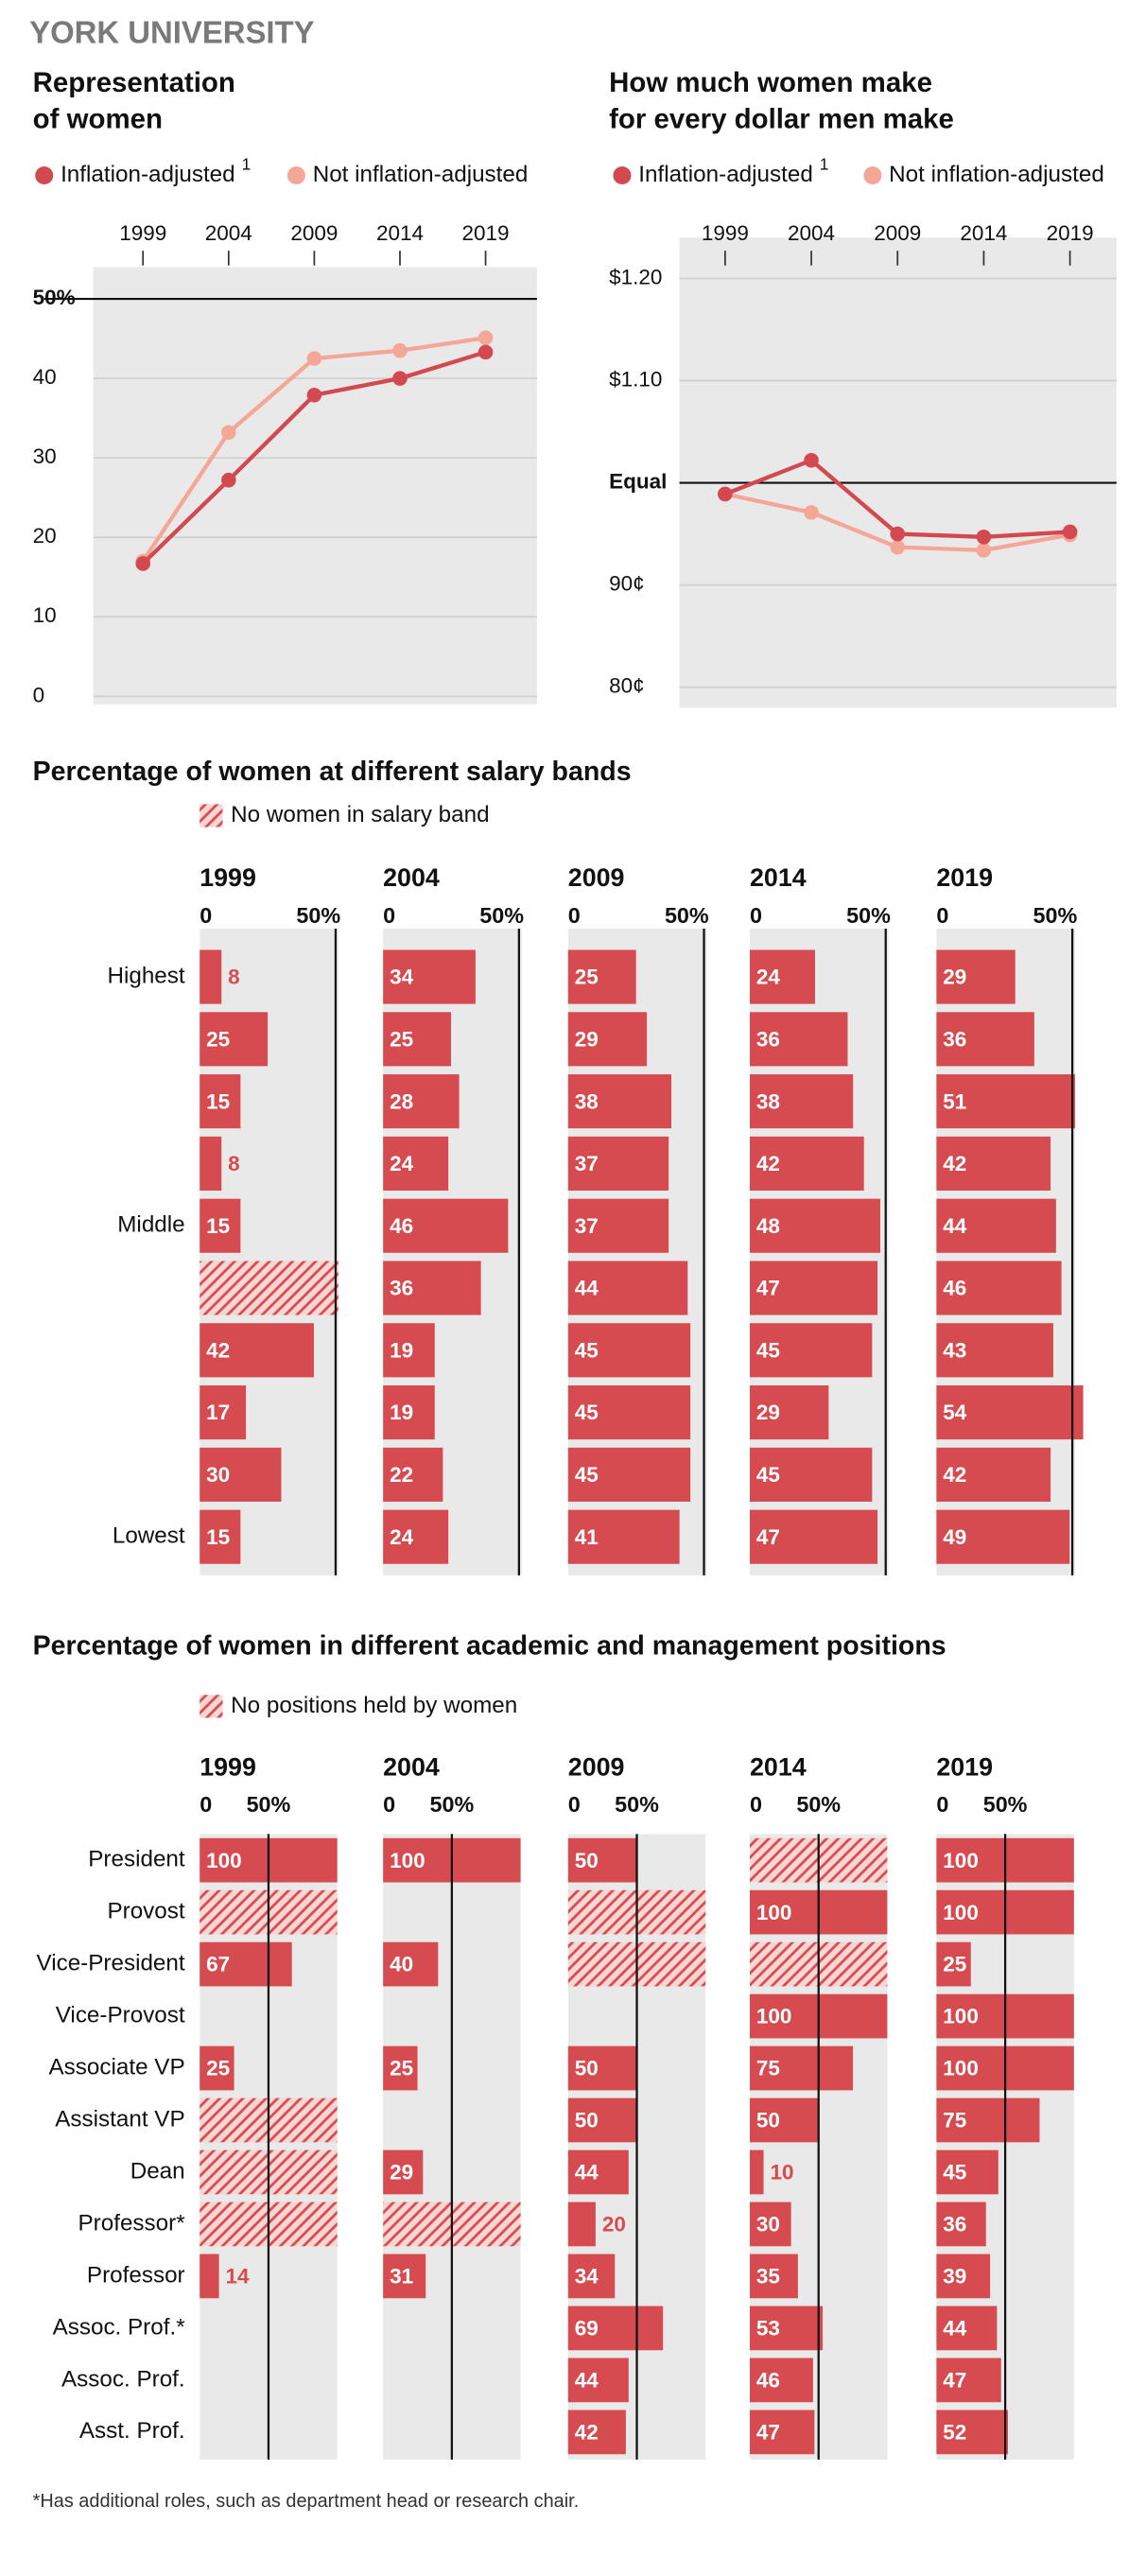 The image size is (1146, 2576). Describe the element at coordinates (614, 2225) in the screenshot. I see `bar-value-label: 20` at that location.